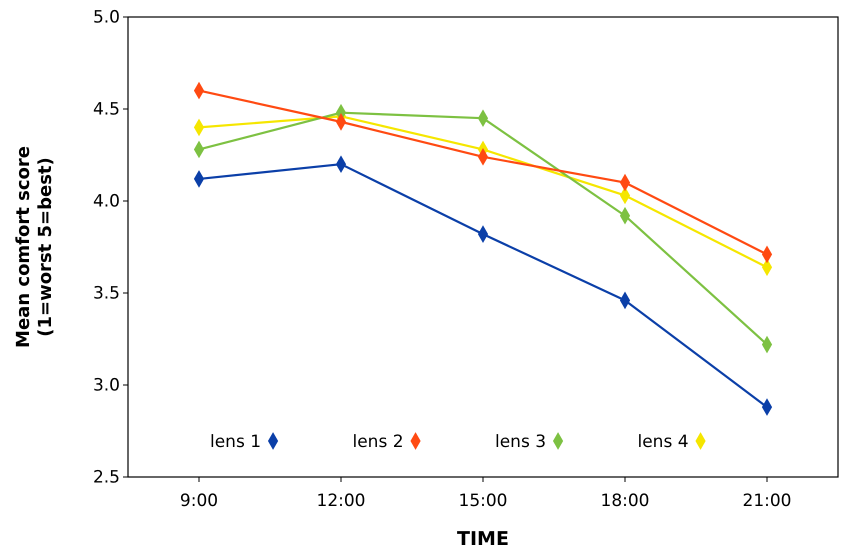 The image size is (846, 550). Describe the element at coordinates (106, 201) in the screenshot. I see `y-tick-label: 4.0` at that location.